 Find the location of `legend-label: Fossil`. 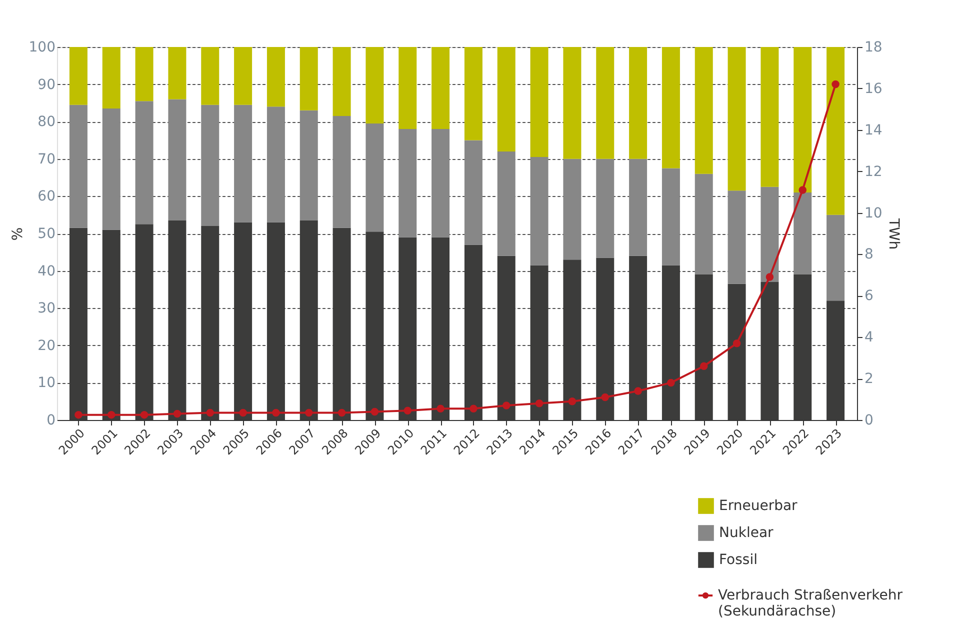

legend-label: Fossil is located at coordinates (738, 560).